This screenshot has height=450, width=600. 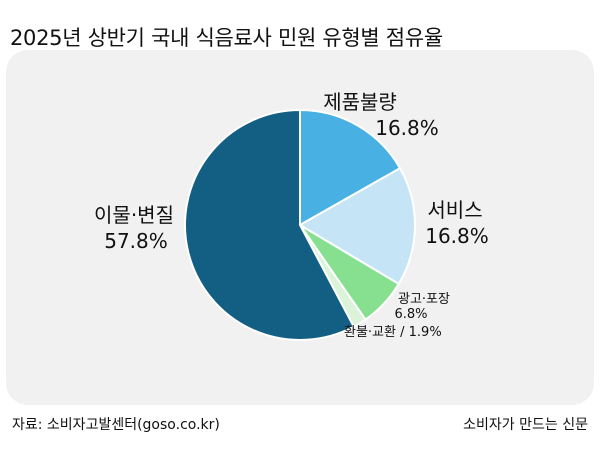 I want to click on slice-label-sep: /, so click(x=402, y=332).